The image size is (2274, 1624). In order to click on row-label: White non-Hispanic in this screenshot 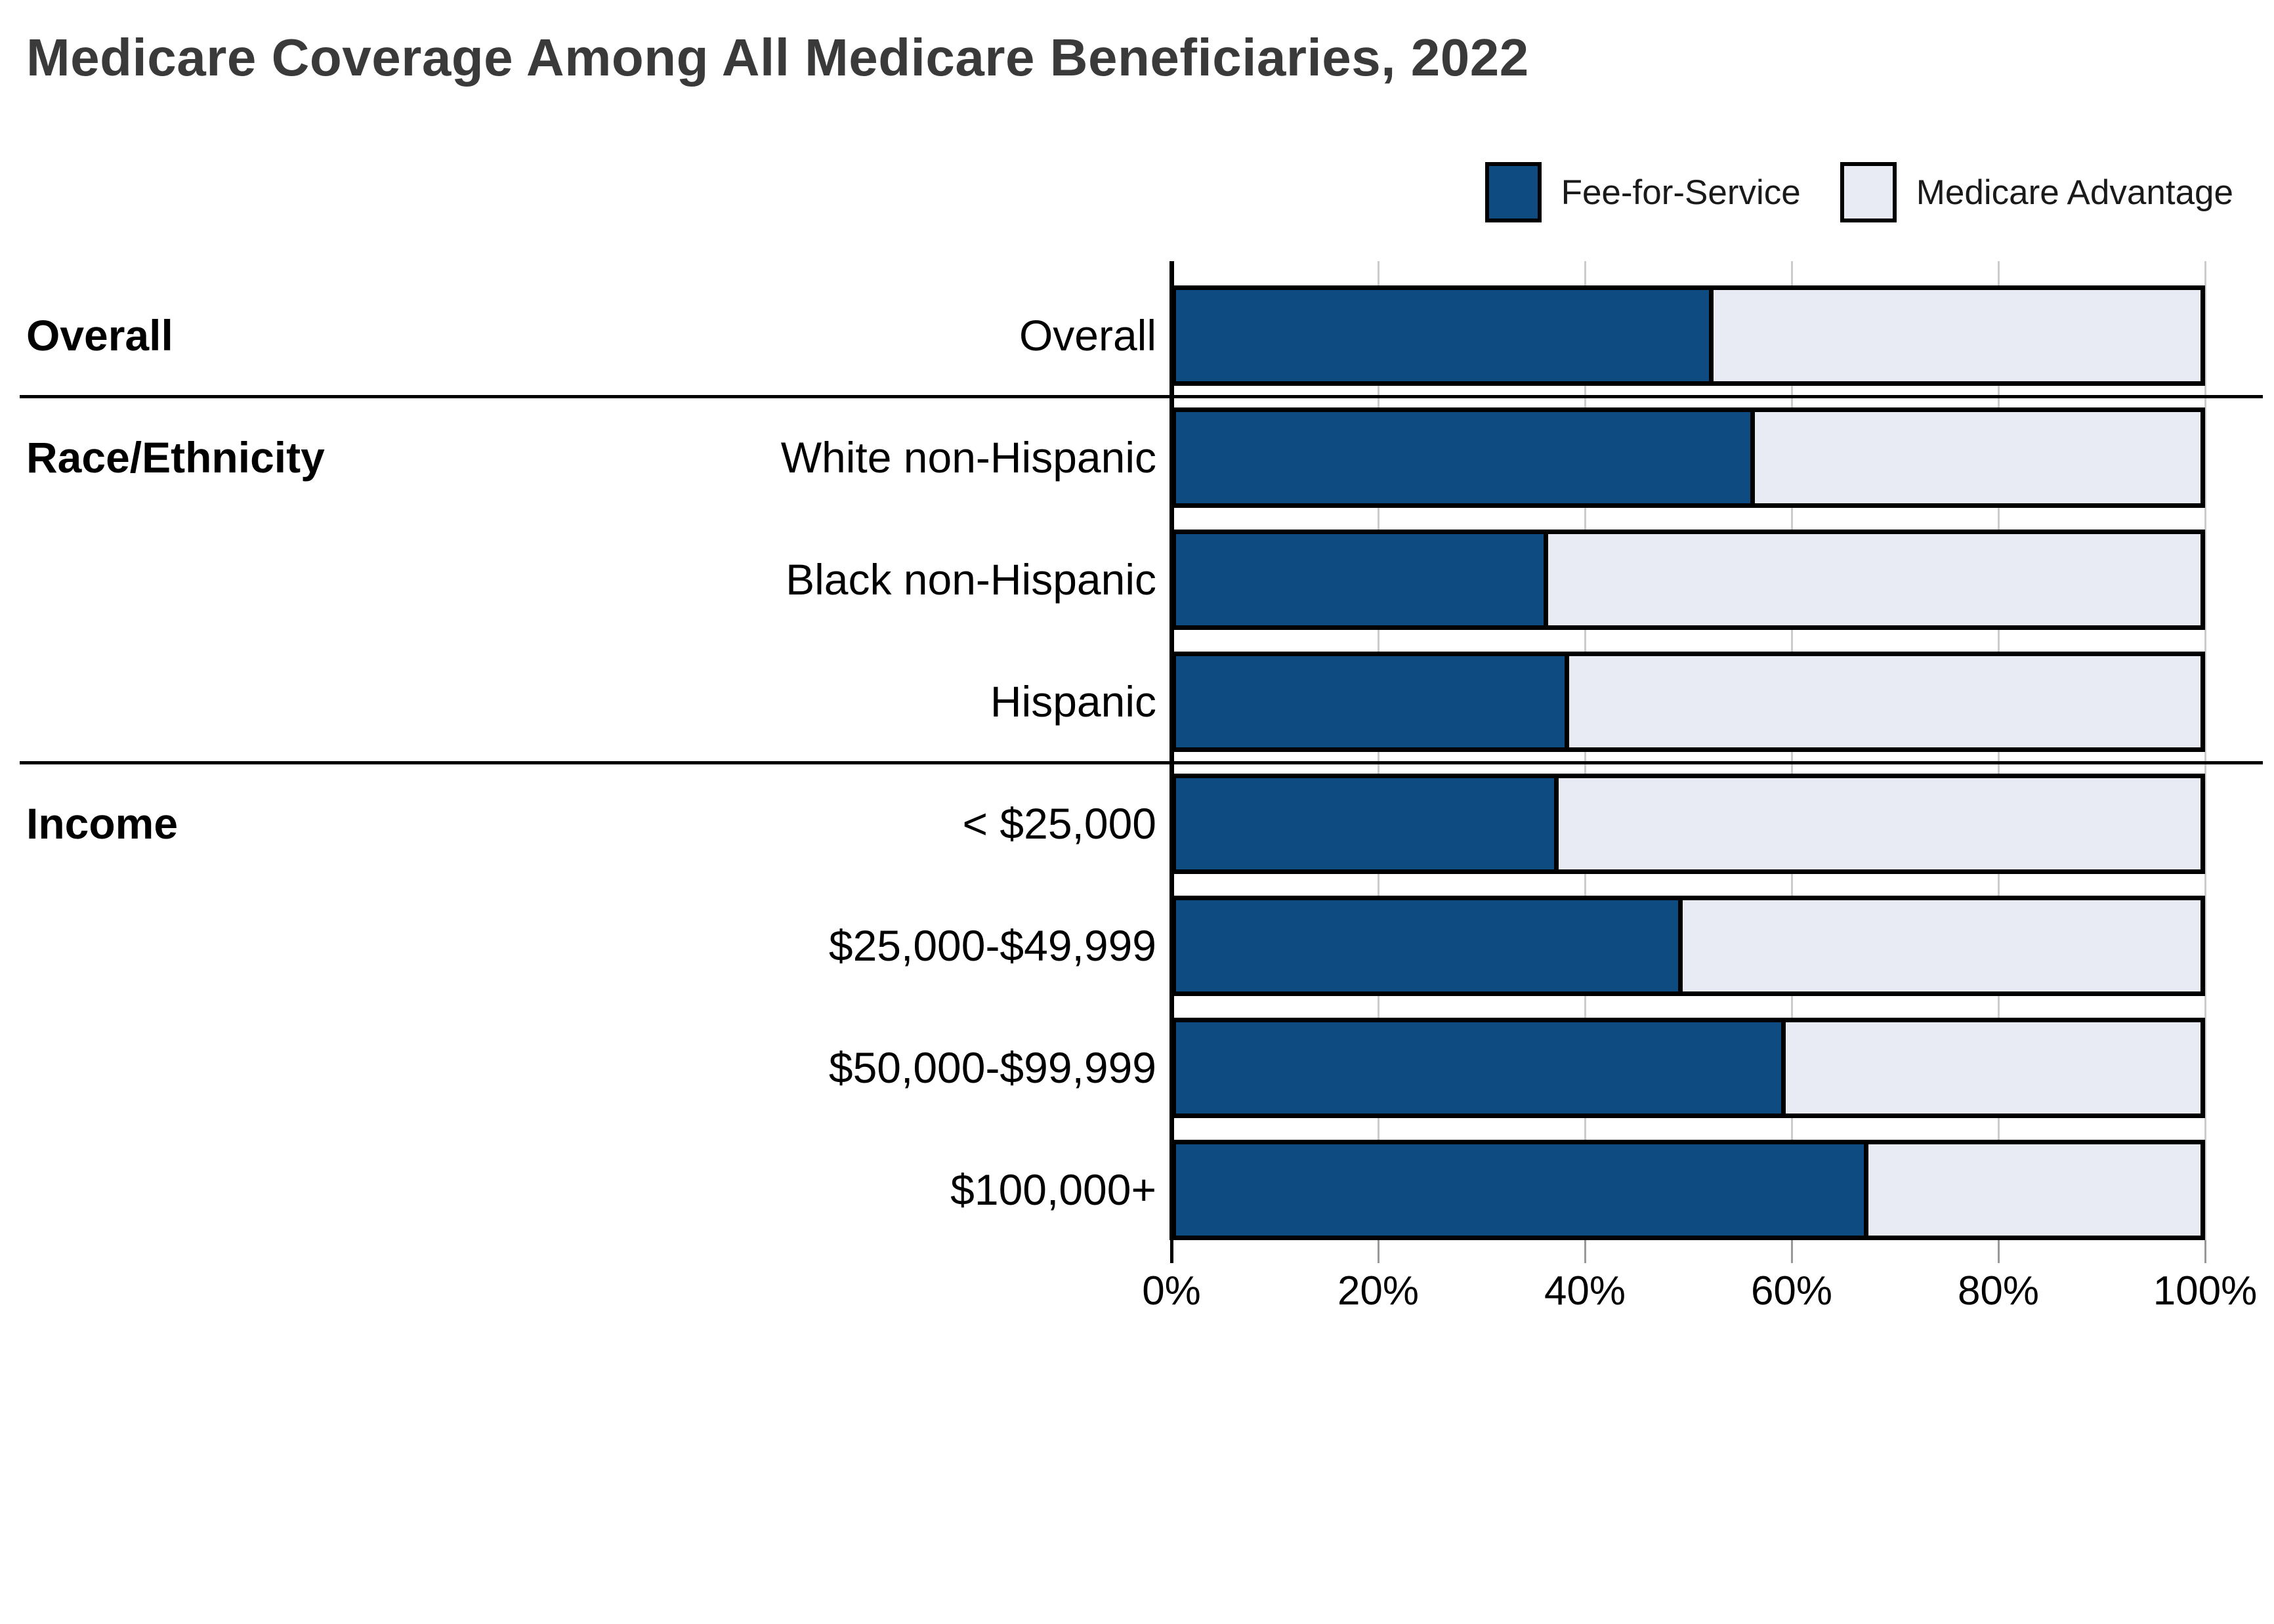, I will do `click(968, 458)`.